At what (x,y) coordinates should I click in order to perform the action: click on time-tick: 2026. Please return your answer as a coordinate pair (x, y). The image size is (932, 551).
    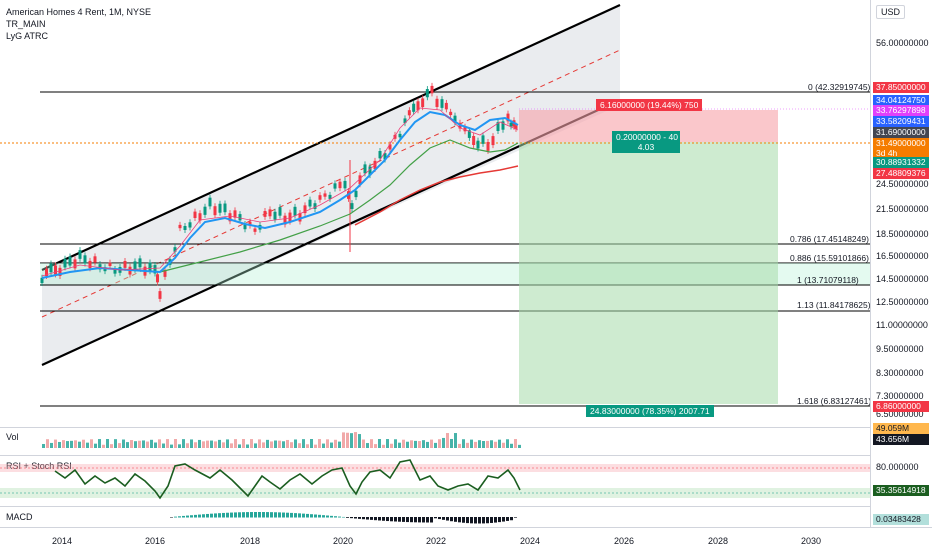
    Looking at the image, I should click on (624, 541).